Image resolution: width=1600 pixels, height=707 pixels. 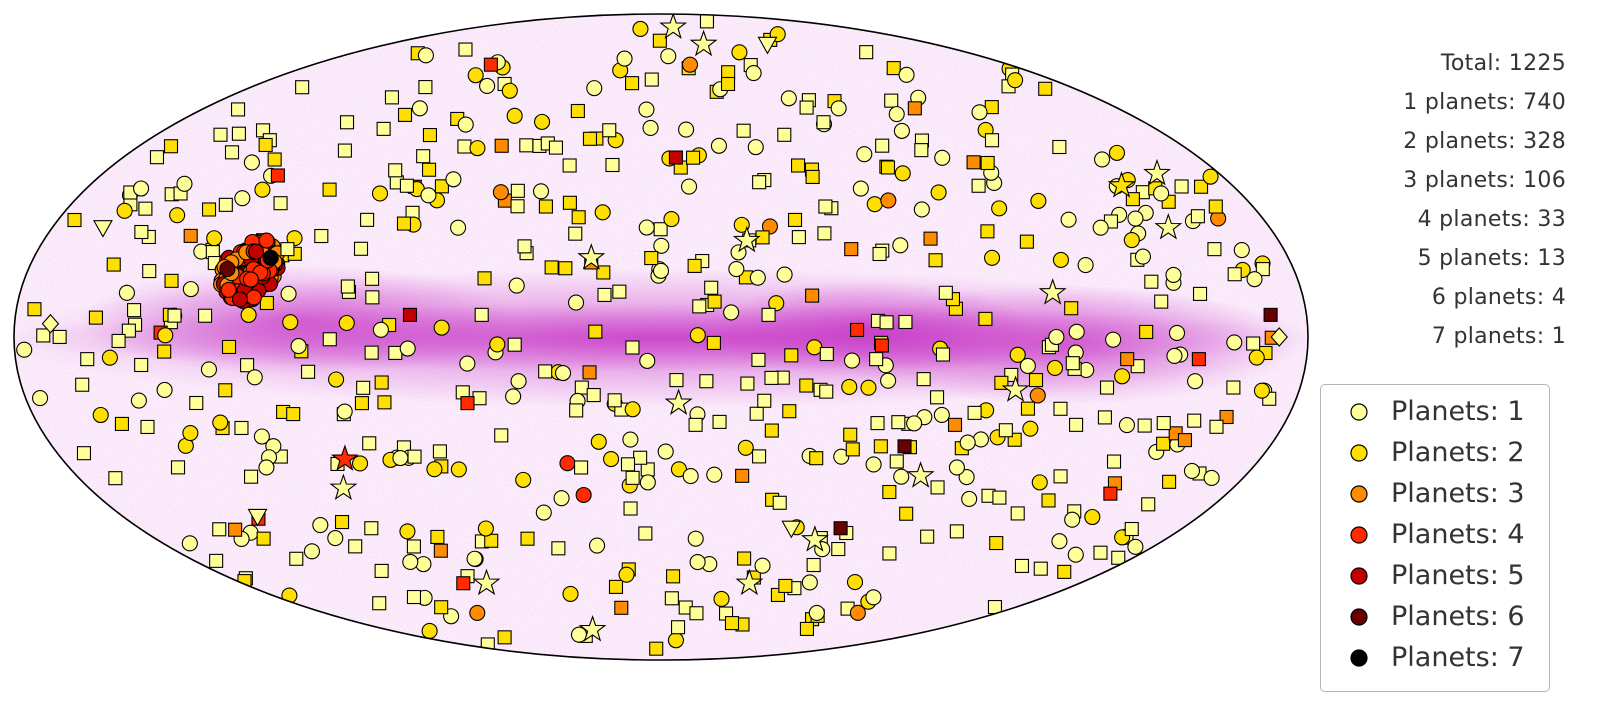 What do you see at coordinates (1435, 575) in the screenshot?
I see `legend-item-5: Planets: 5` at bounding box center [1435, 575].